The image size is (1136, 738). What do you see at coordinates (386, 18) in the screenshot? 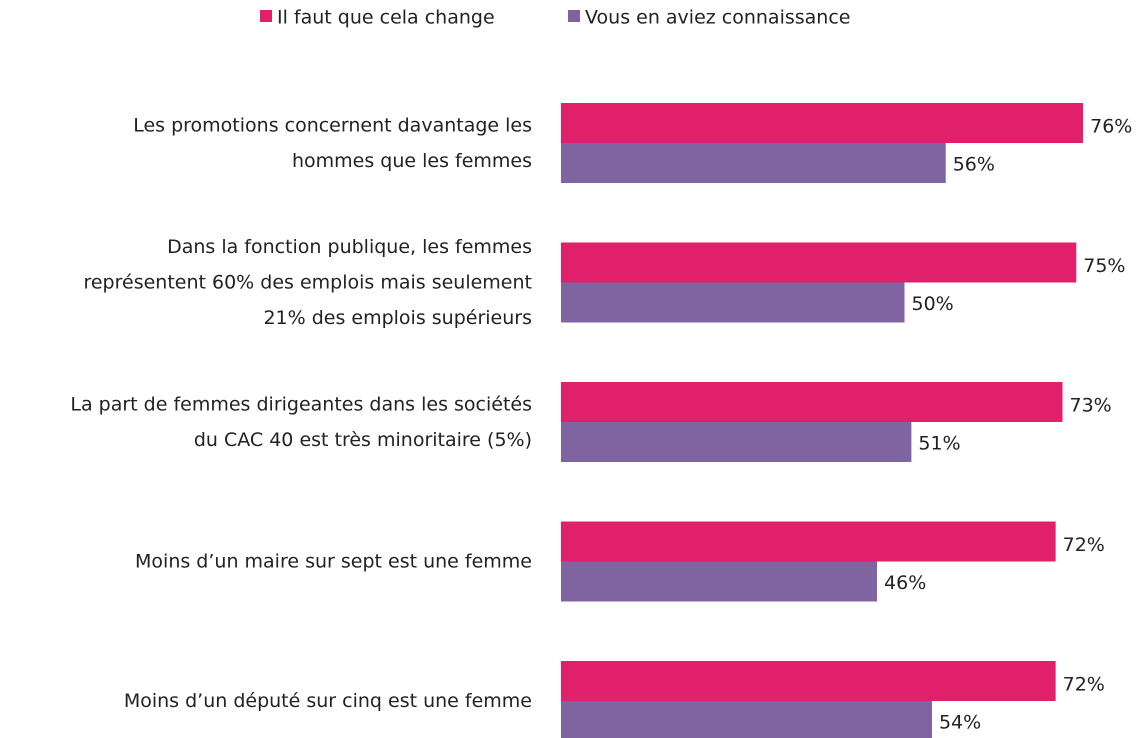
I see `legend-label: Il faut que cela change` at bounding box center [386, 18].